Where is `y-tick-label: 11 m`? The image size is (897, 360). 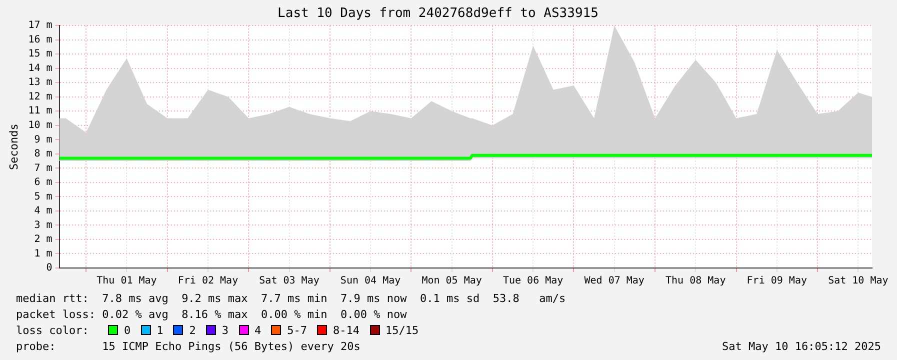 y-tick-label: 11 m is located at coordinates (40, 111).